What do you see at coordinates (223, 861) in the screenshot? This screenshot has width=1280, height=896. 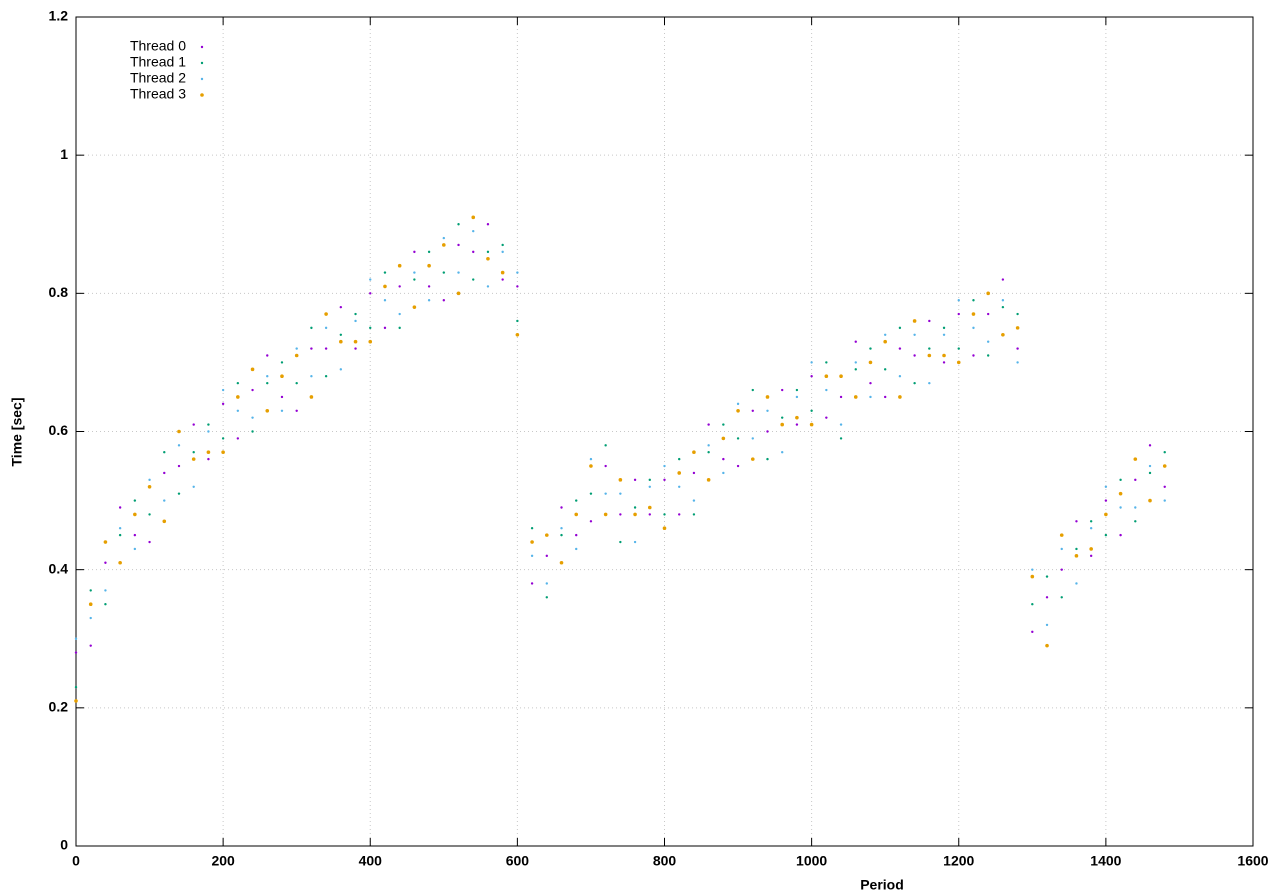 I see `x-tick-label: 200` at bounding box center [223, 861].